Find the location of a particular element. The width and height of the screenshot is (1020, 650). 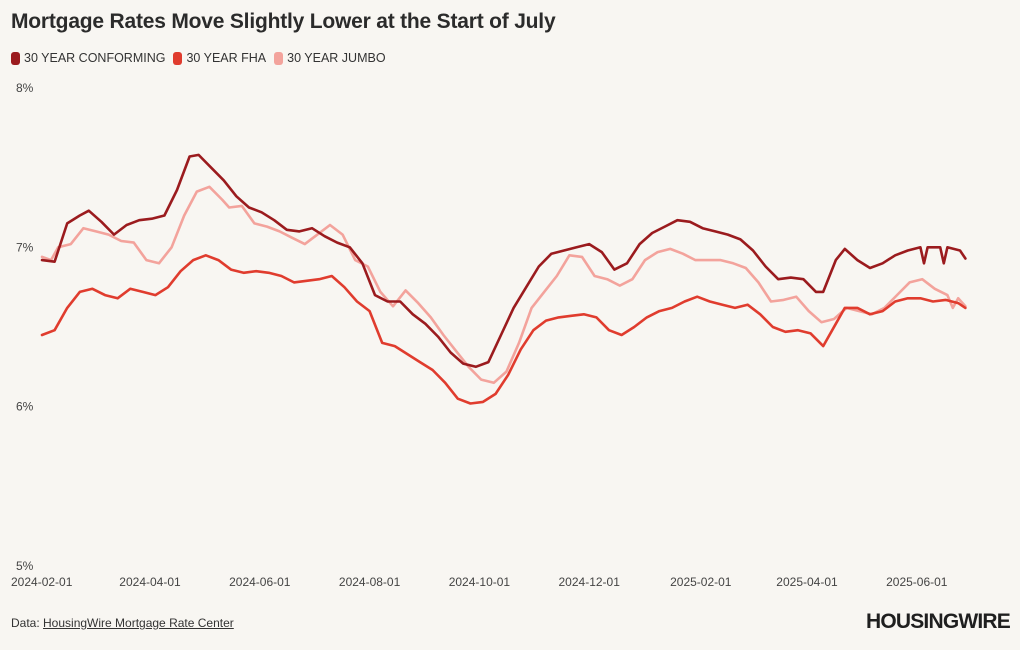

legend-swatch-fha is located at coordinates (178, 58).